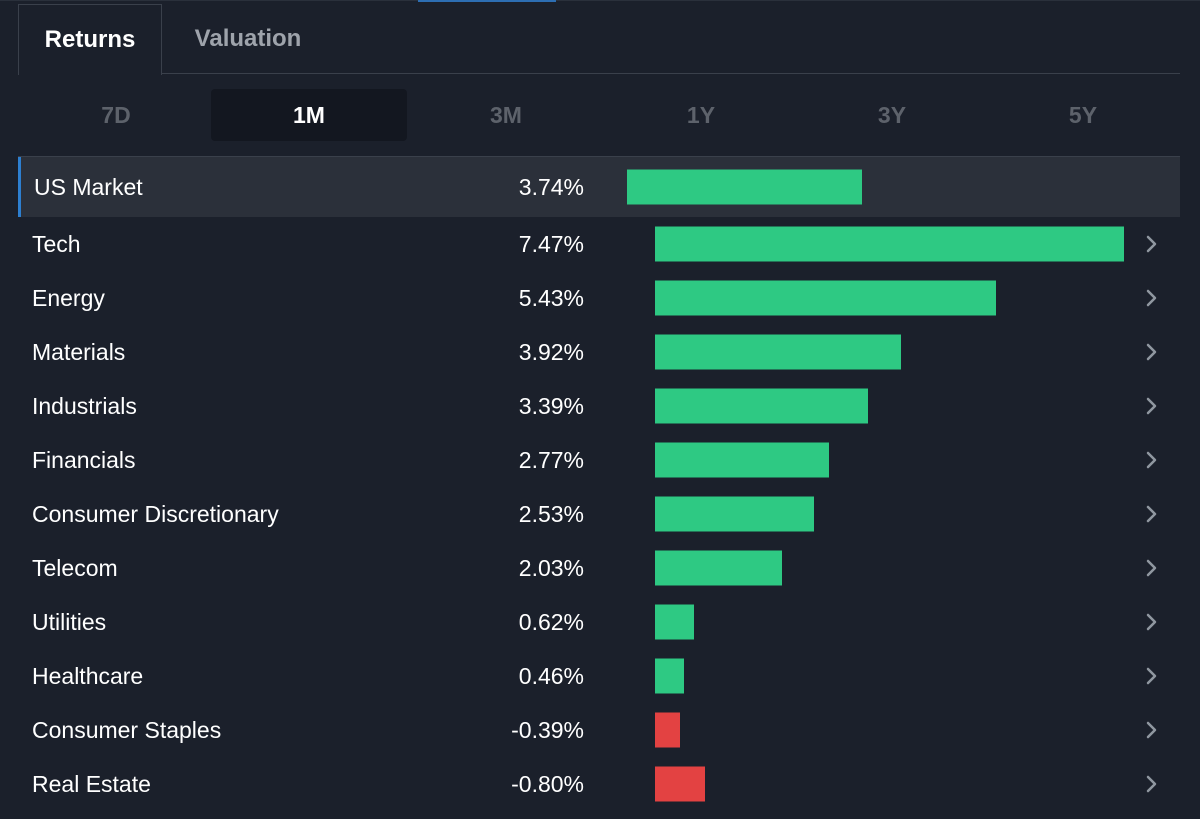  Describe the element at coordinates (599, 187) in the screenshot. I see `row-us-market: US Market 3.74%` at that location.